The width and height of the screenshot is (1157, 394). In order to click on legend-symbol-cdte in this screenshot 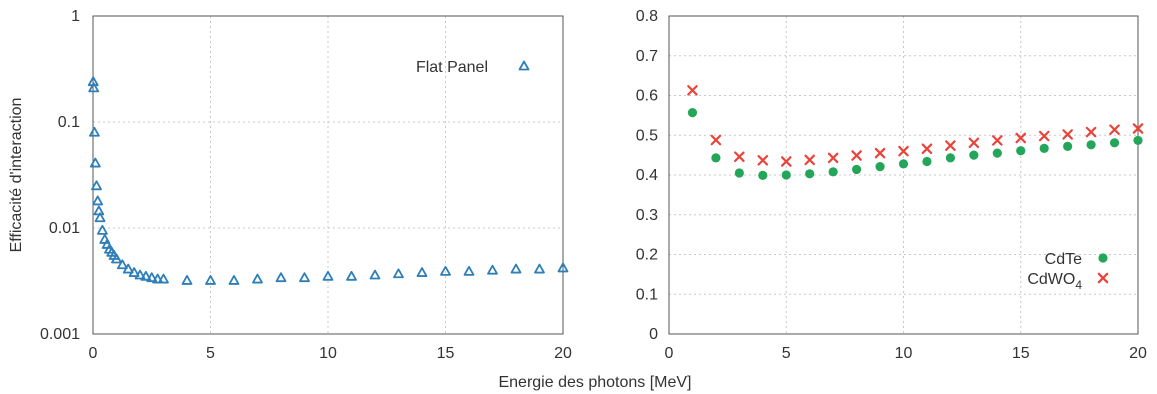, I will do `click(1102, 257)`.